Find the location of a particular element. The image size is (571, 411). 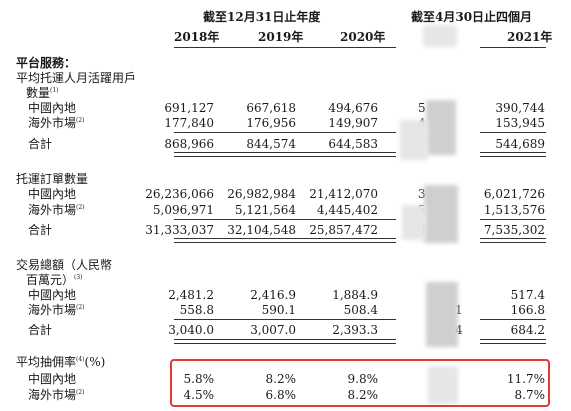

gtv-mainland-2020: 1,884.9 is located at coordinates (355, 295).